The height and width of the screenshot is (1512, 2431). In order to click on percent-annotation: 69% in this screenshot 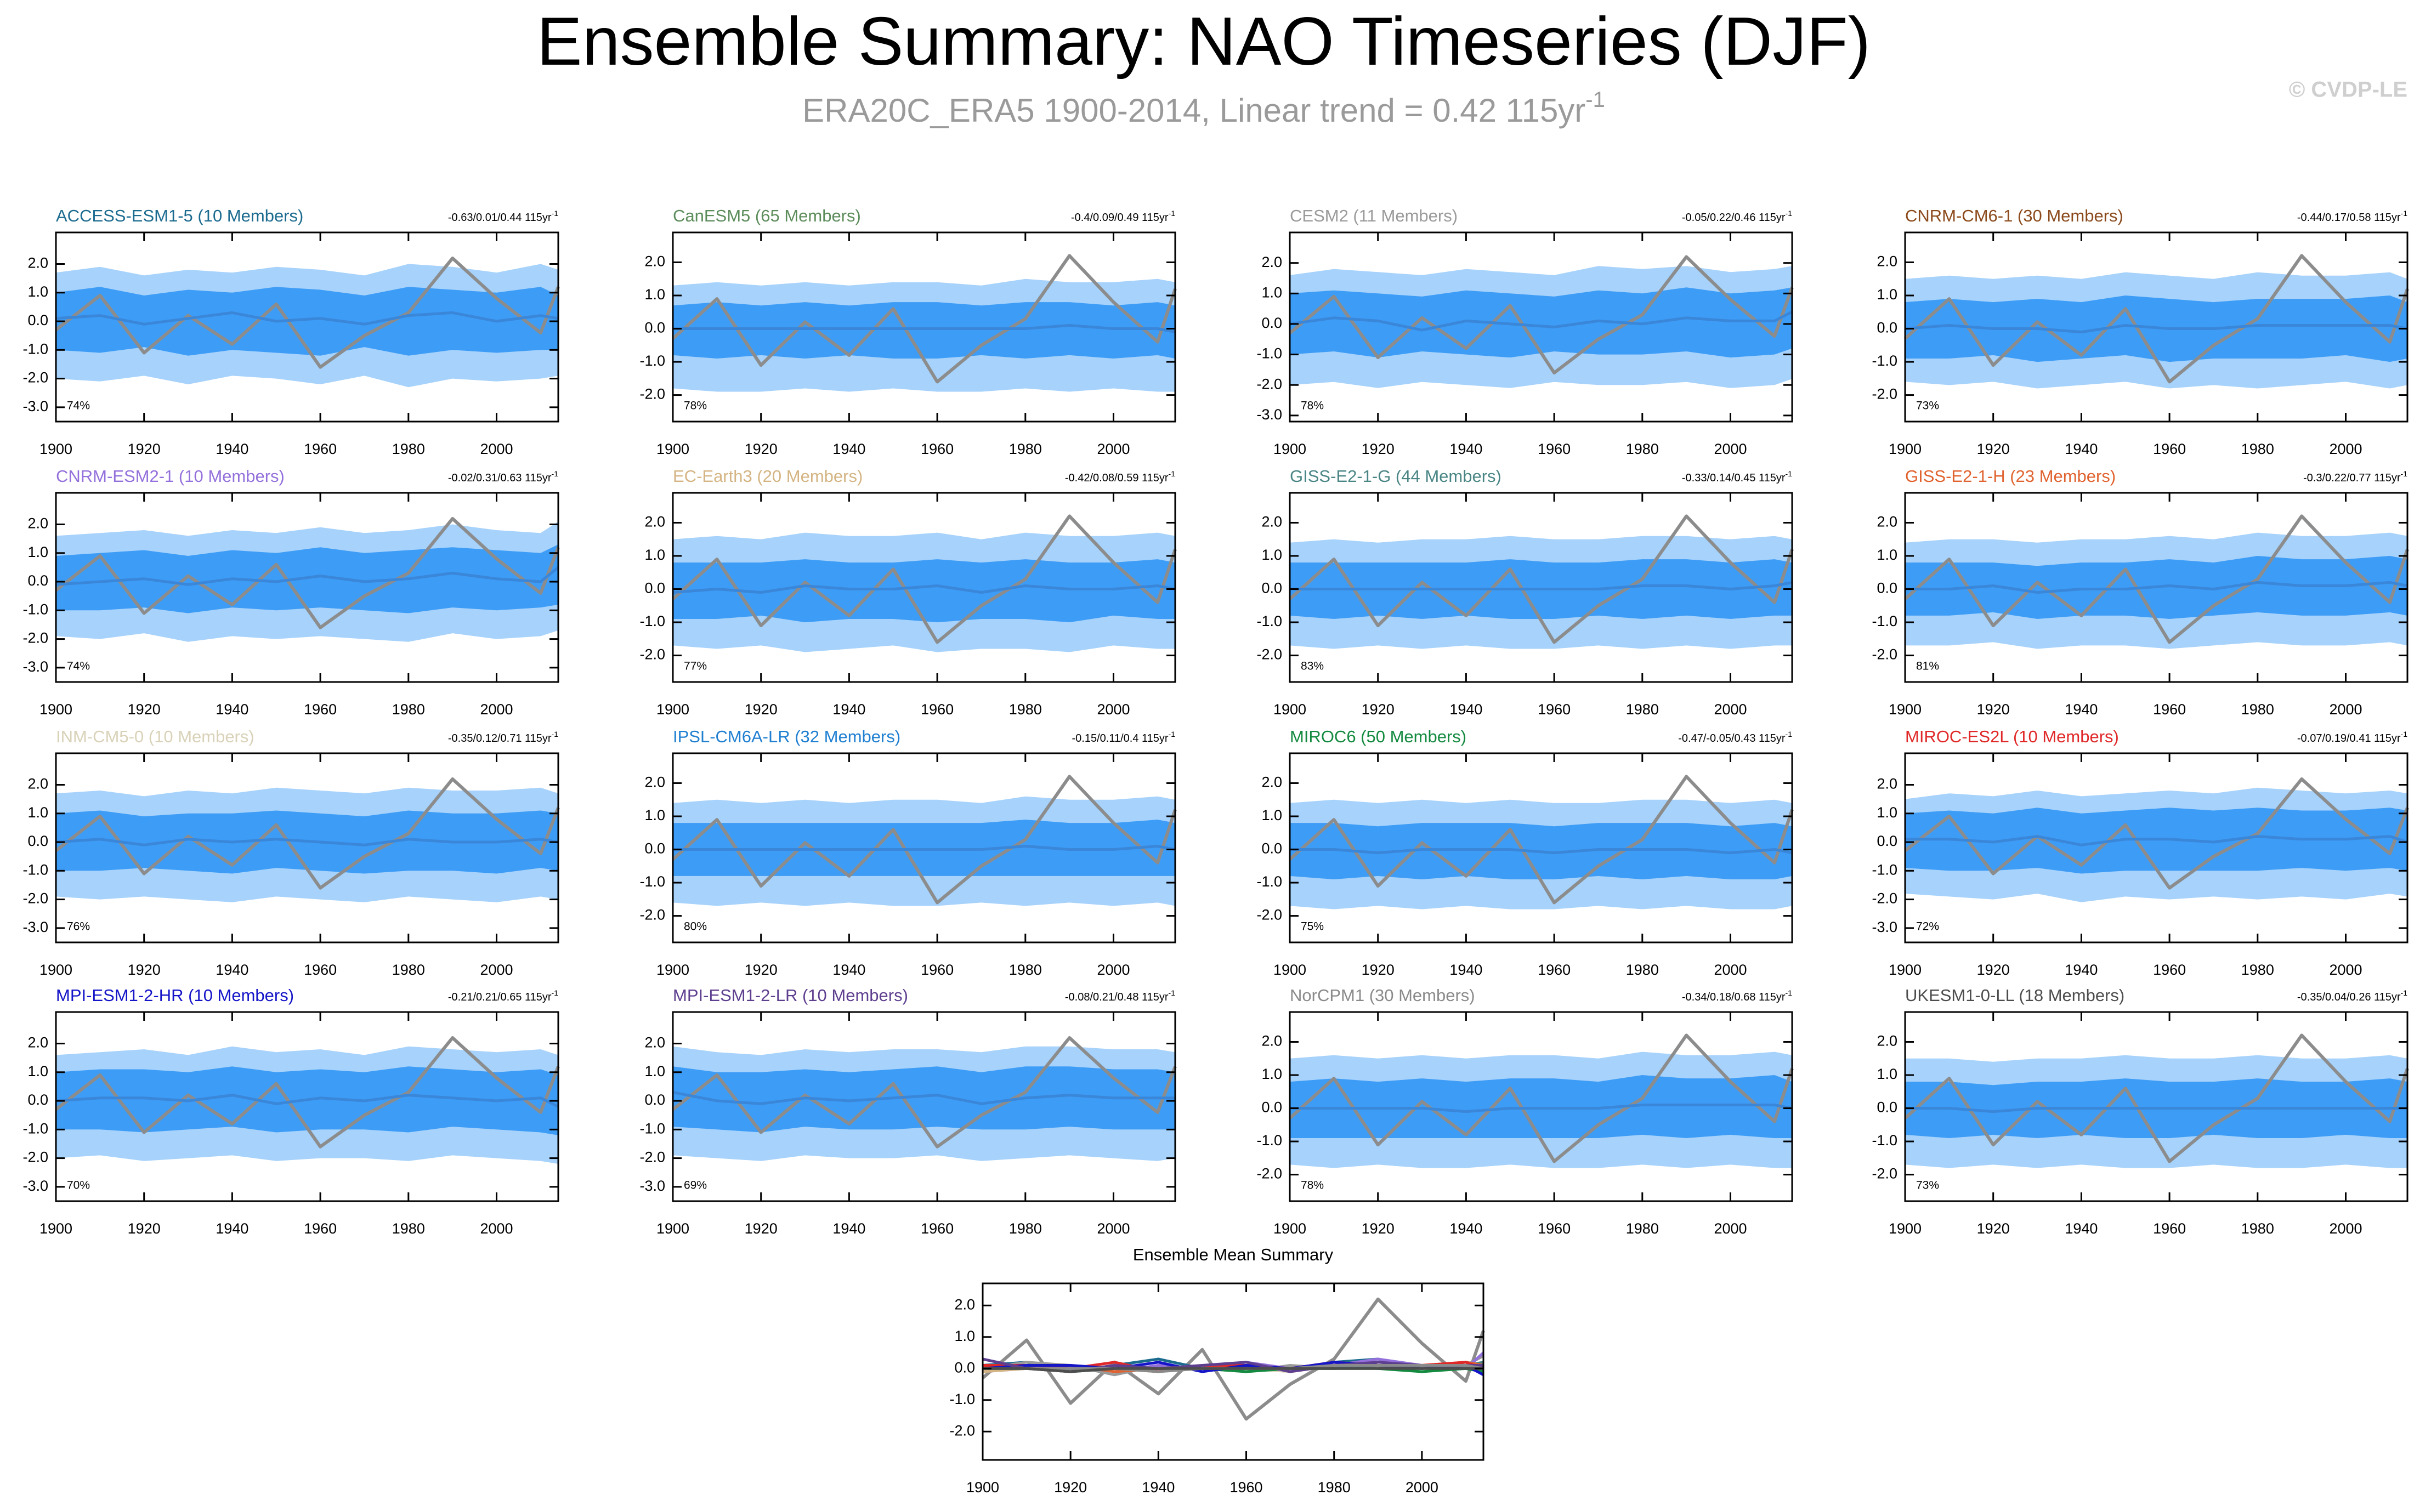, I will do `click(695, 1185)`.